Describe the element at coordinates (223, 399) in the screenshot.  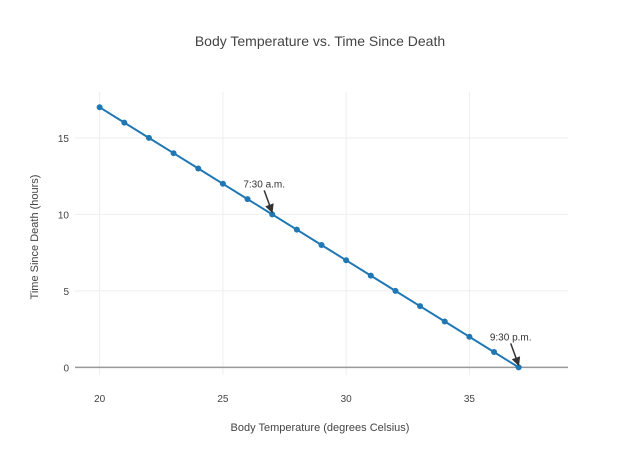
I see `x-tick-label: 25` at that location.